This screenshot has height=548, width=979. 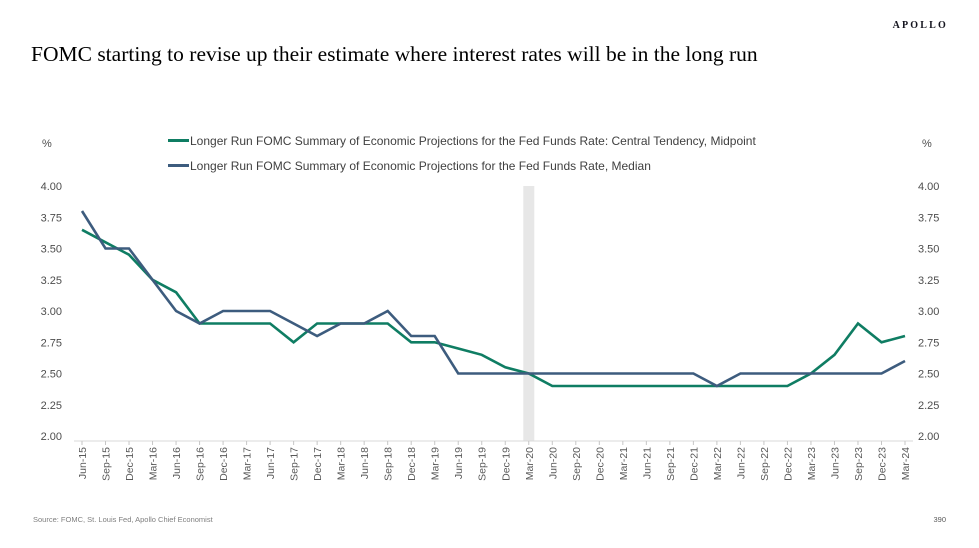 What do you see at coordinates (928, 343) in the screenshot?
I see `y-axis-label-right: 2.75` at bounding box center [928, 343].